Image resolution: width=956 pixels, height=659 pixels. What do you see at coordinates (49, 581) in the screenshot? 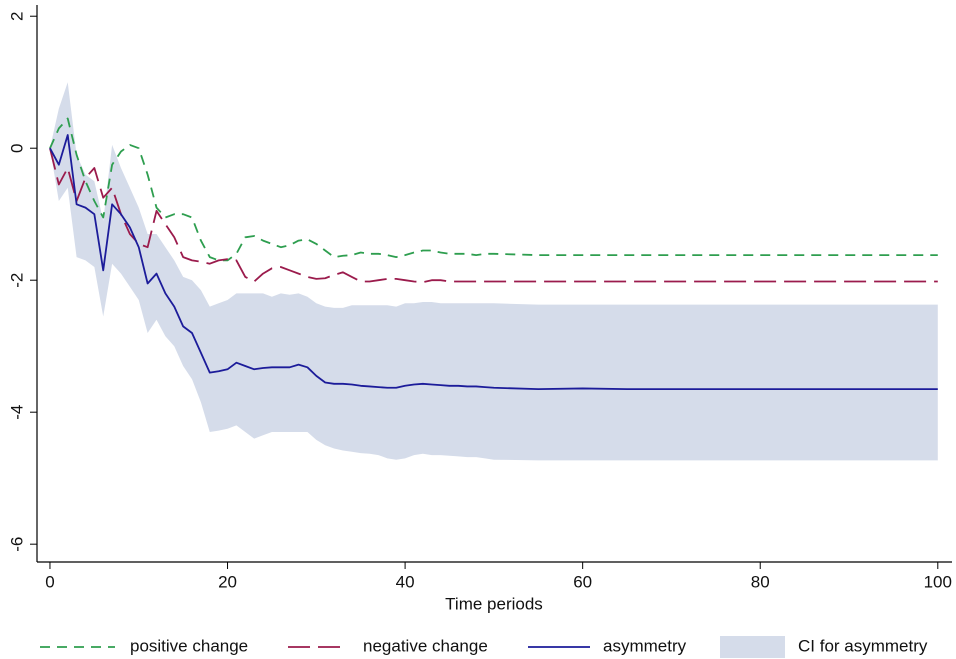
I see `x-tick-label: 0` at bounding box center [49, 581].